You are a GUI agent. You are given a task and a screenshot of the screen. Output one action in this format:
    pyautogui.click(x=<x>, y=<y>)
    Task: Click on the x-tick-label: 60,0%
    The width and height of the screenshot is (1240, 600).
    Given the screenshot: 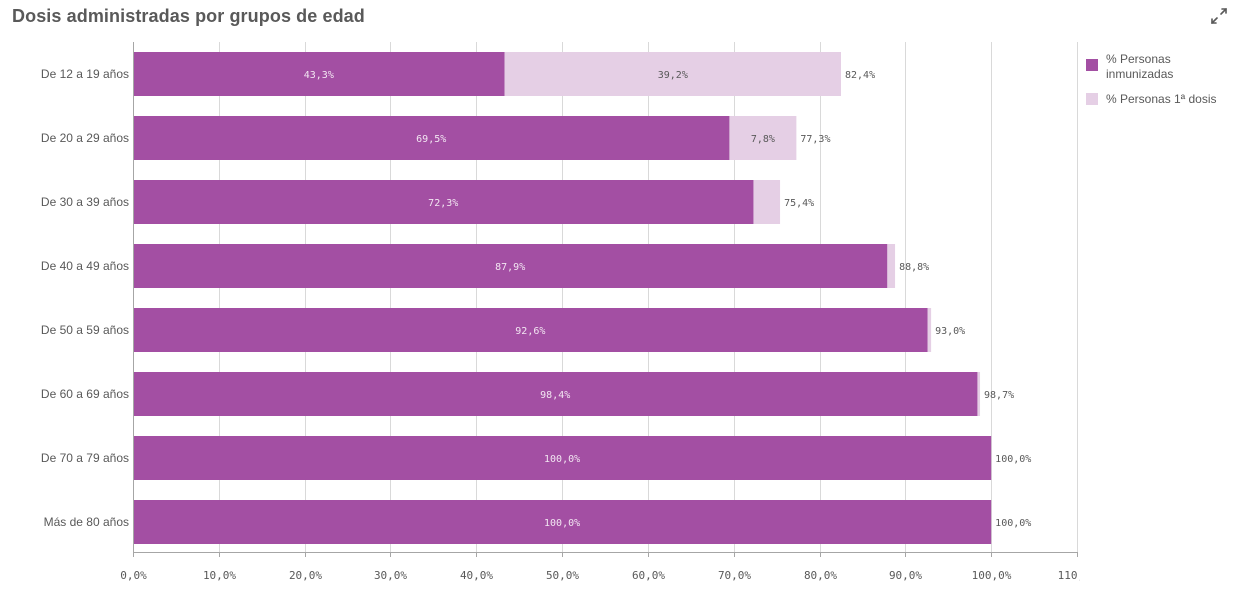 What is the action you would take?
    pyautogui.click(x=648, y=575)
    